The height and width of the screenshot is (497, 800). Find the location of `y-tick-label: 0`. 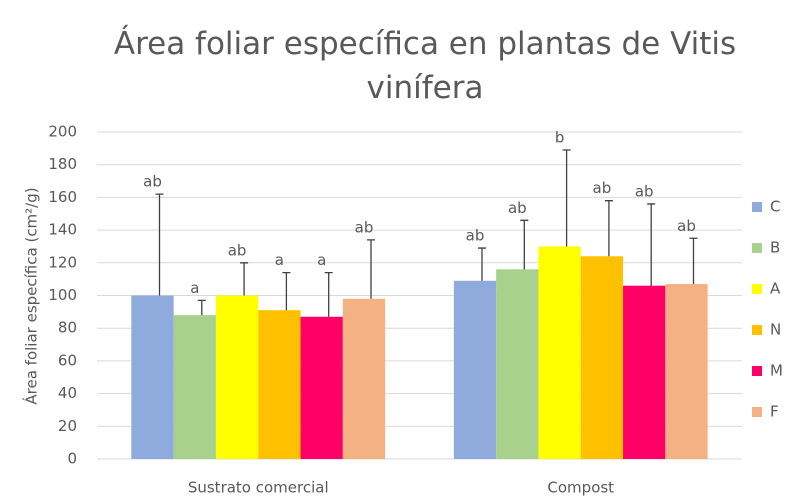

y-tick-label: 0 is located at coordinates (72, 459).